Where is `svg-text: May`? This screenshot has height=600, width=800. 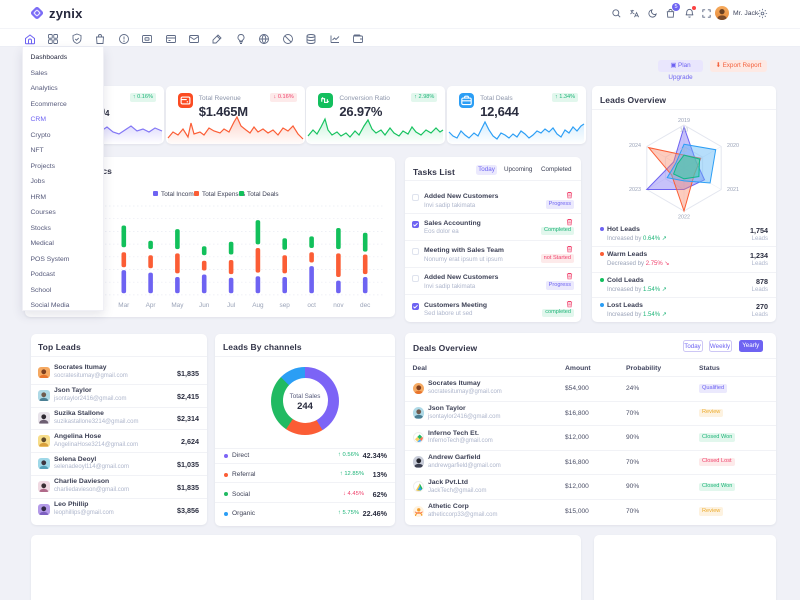 svg-text: May is located at coordinates (177, 305).